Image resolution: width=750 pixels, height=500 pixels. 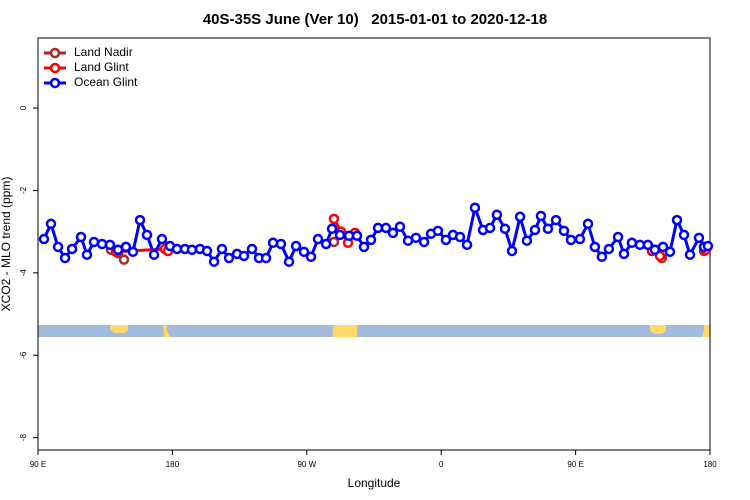 I want to click on x-tick-label: 0, so click(x=441, y=464).